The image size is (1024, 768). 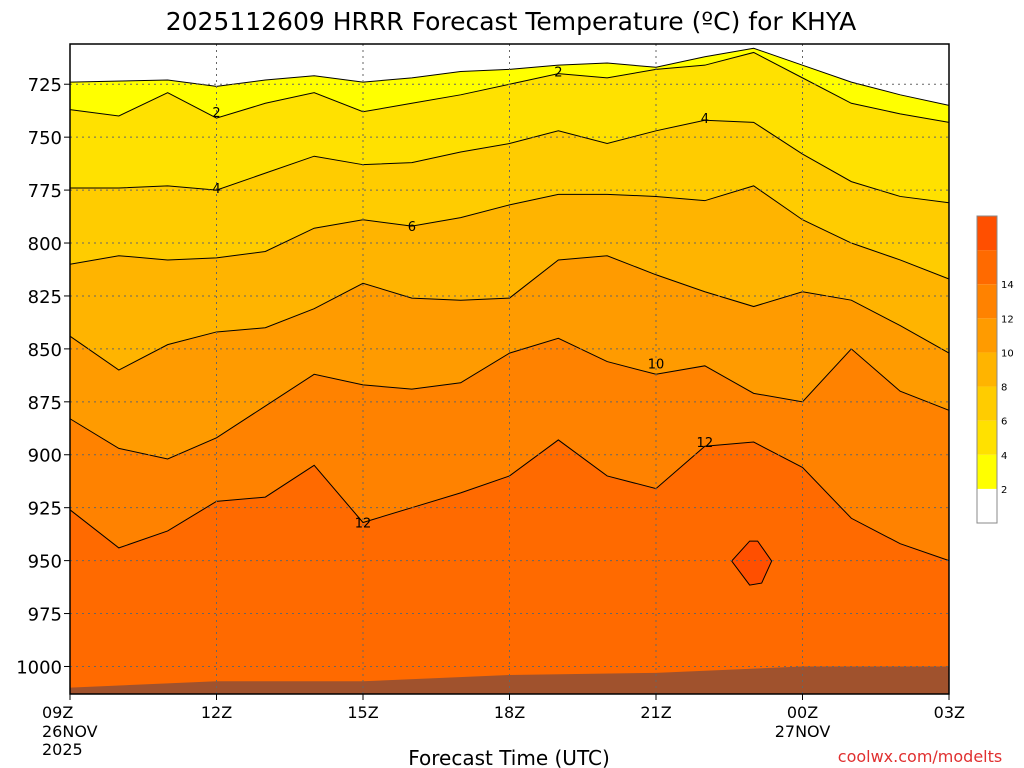 I want to click on y-tick-label: 900, so click(x=45, y=456).